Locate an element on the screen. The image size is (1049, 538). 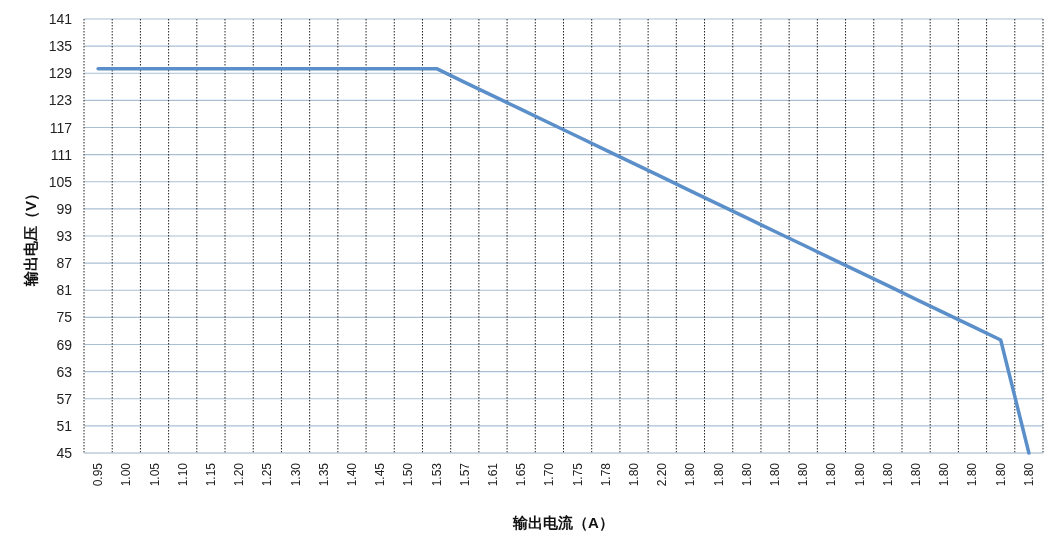
y-tick-label: 111 is located at coordinates (61, 154).